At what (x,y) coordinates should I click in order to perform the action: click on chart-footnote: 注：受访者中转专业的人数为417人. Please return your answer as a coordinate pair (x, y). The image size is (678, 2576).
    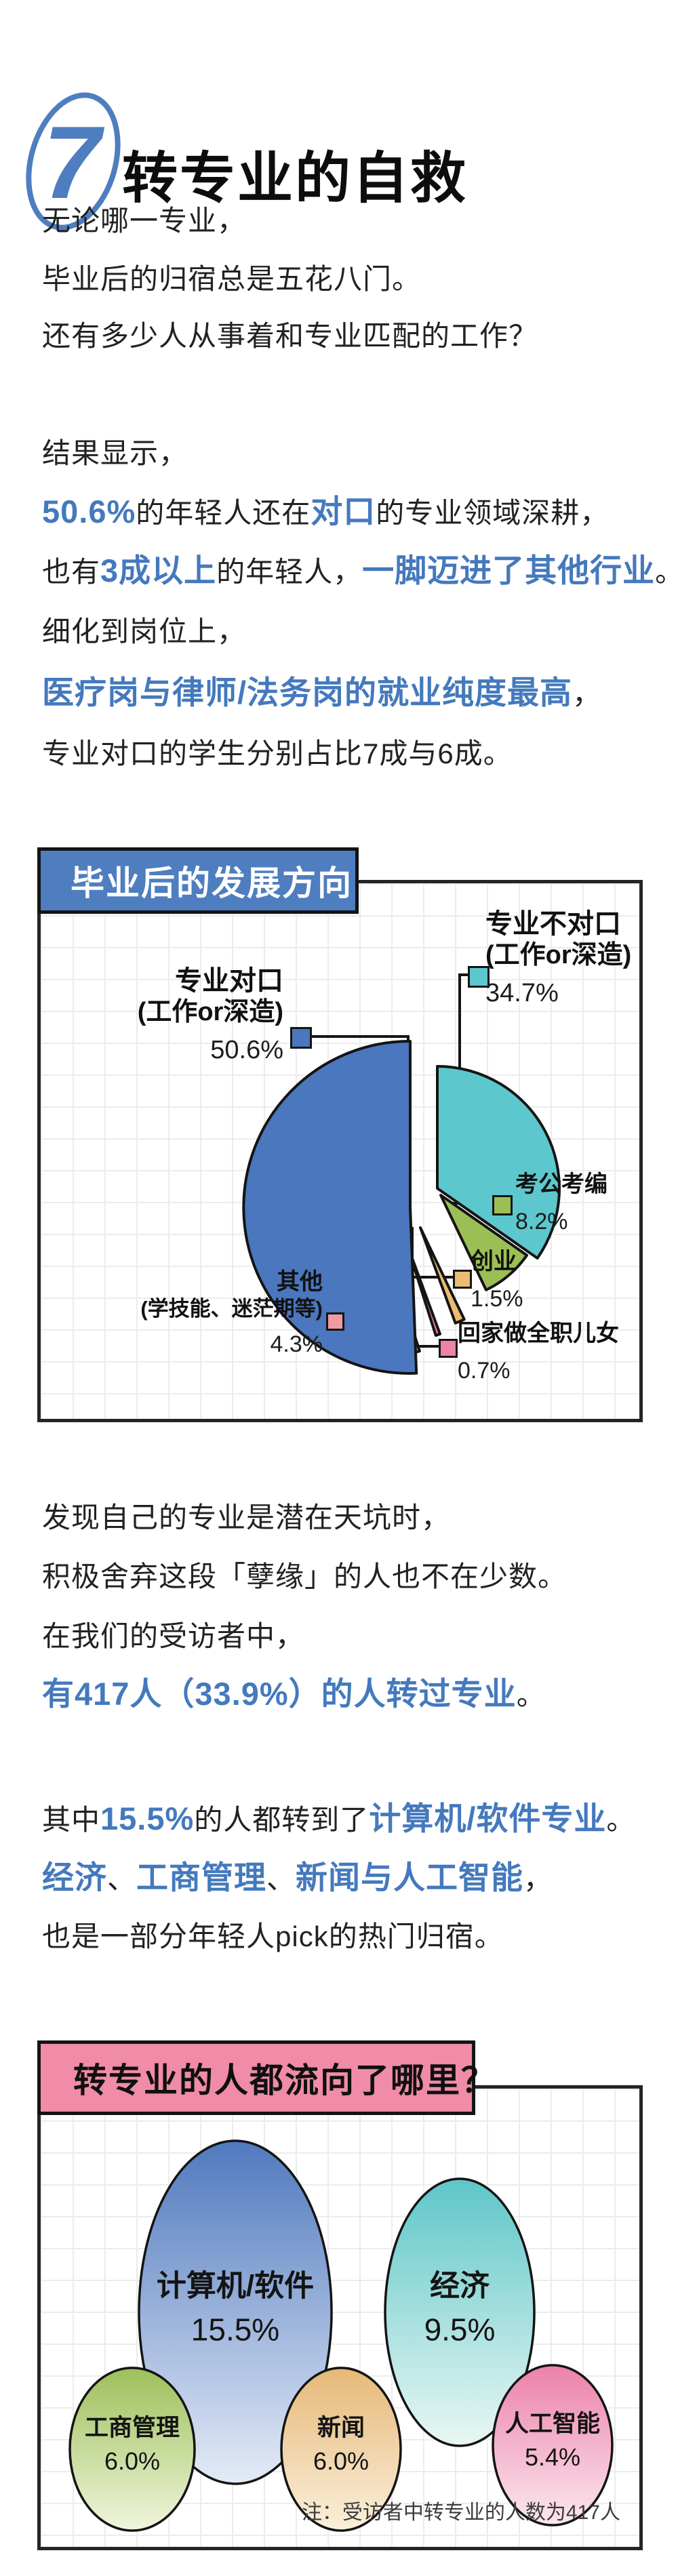
    Looking at the image, I should click on (460, 2512).